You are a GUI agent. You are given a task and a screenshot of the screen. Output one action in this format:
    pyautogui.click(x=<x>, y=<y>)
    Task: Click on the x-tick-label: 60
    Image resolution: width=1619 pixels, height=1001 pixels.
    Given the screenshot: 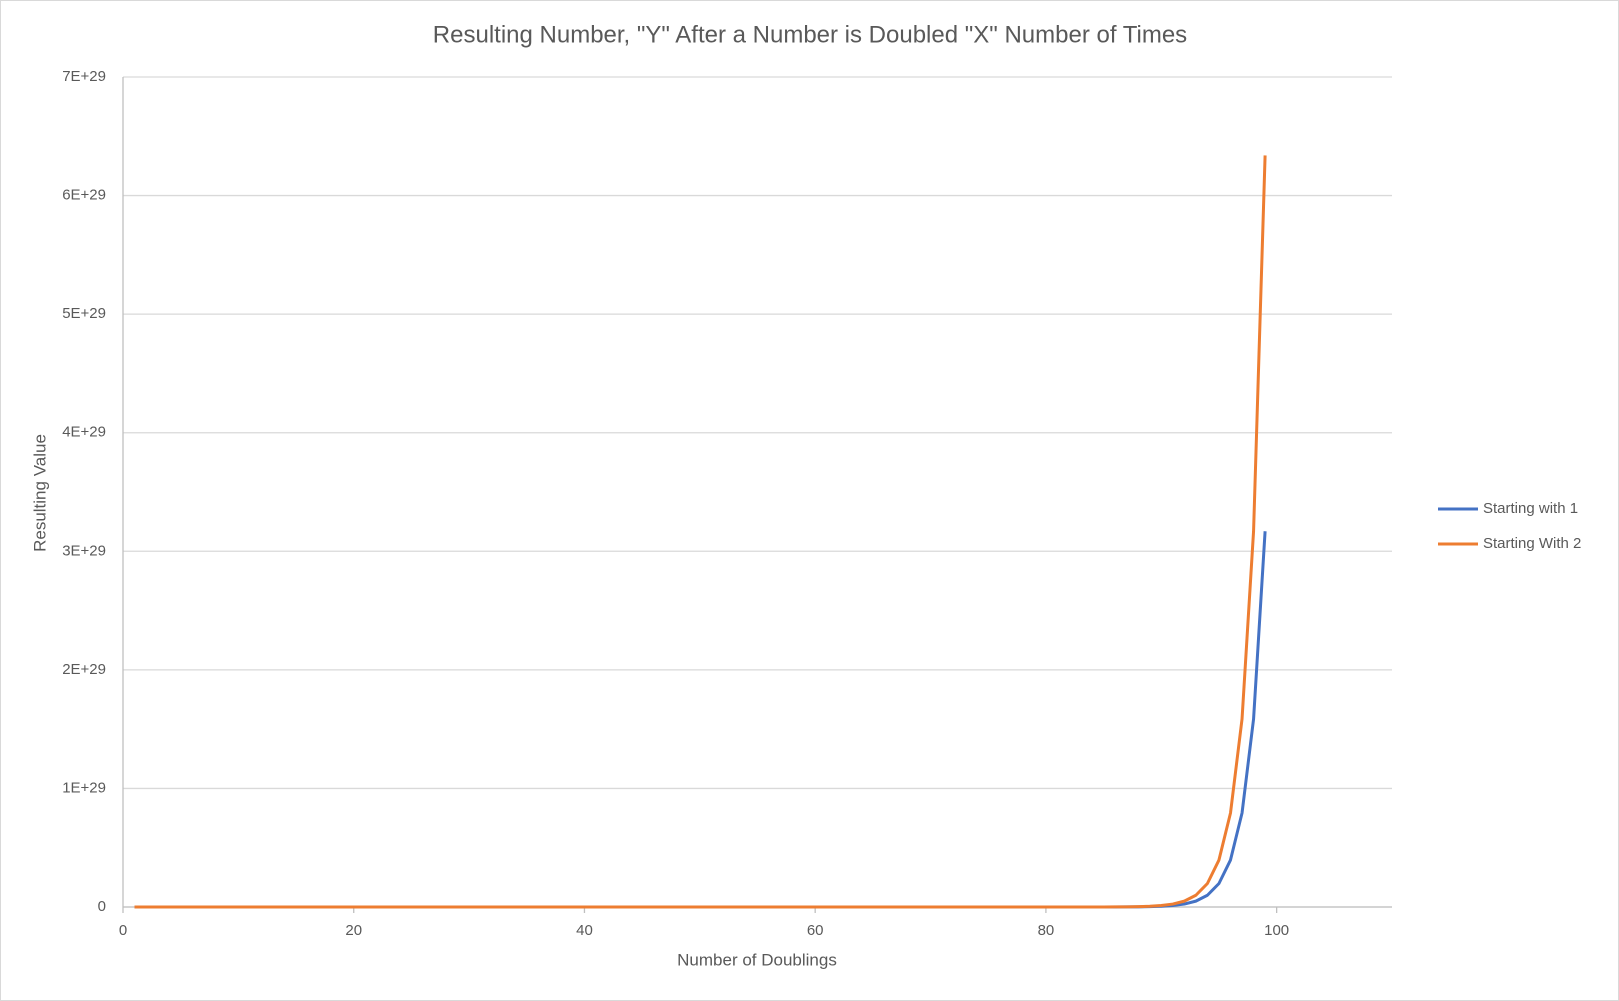 What is the action you would take?
    pyautogui.click(x=815, y=930)
    